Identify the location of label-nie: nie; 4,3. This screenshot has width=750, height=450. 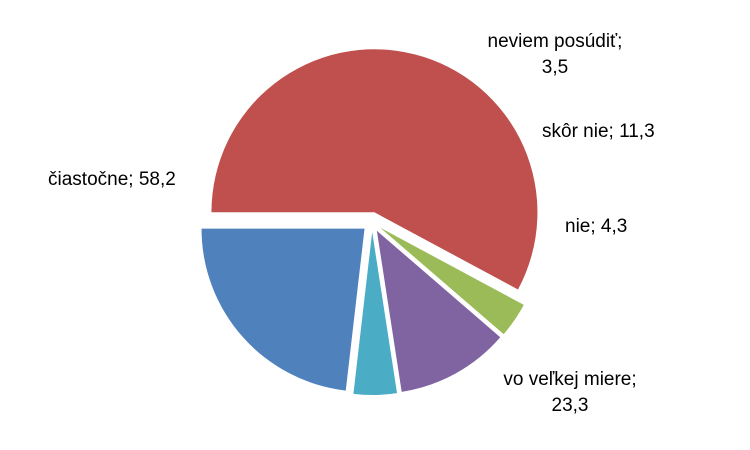
(596, 226).